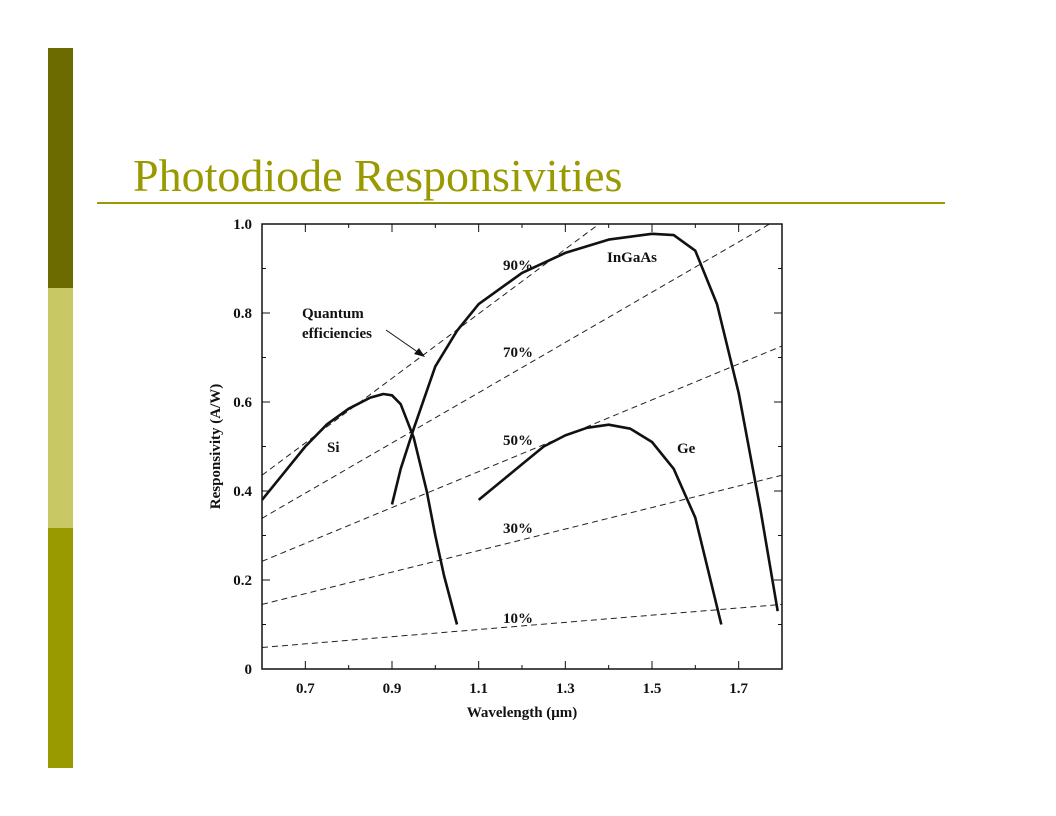  I want to click on curve-si, so click(360, 508).